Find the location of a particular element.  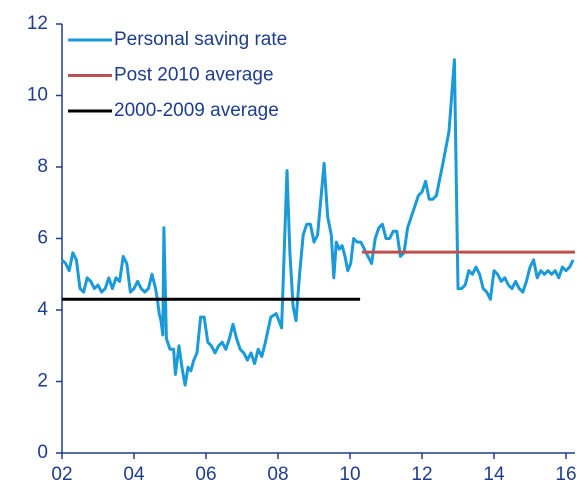

x-tick-label: 02 is located at coordinates (61, 474).